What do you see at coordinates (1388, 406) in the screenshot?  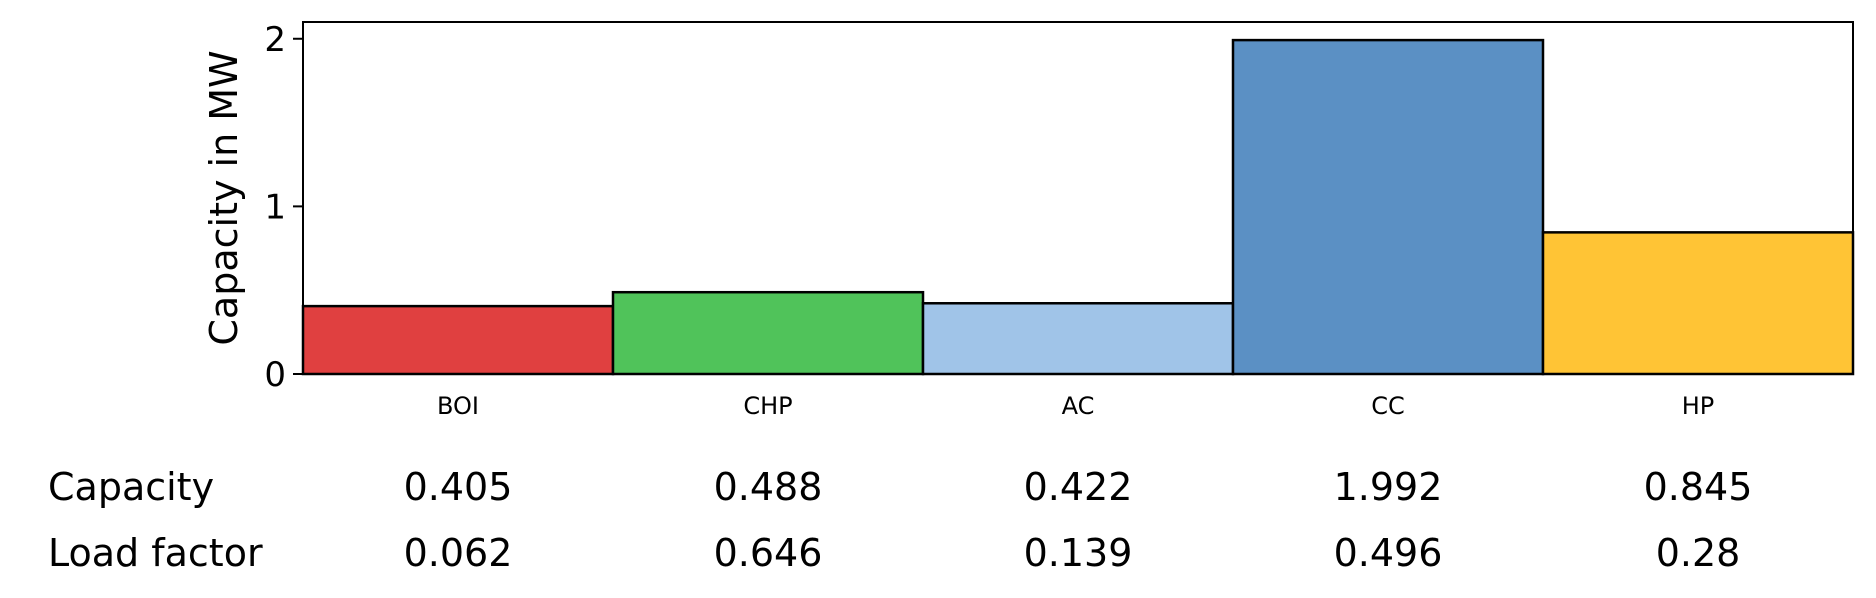 I see `x-tick-label: CC` at bounding box center [1388, 406].